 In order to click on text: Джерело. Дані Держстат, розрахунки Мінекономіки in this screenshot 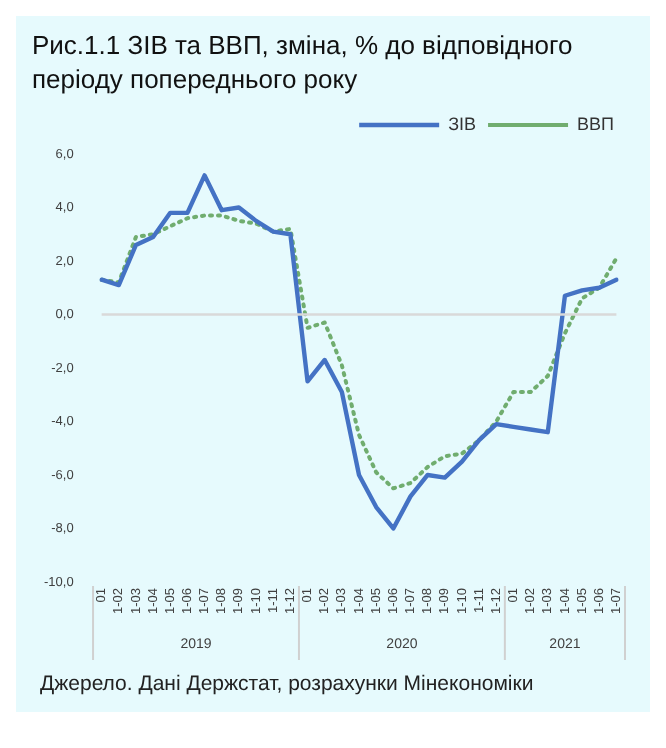, I will do `click(287, 683)`.